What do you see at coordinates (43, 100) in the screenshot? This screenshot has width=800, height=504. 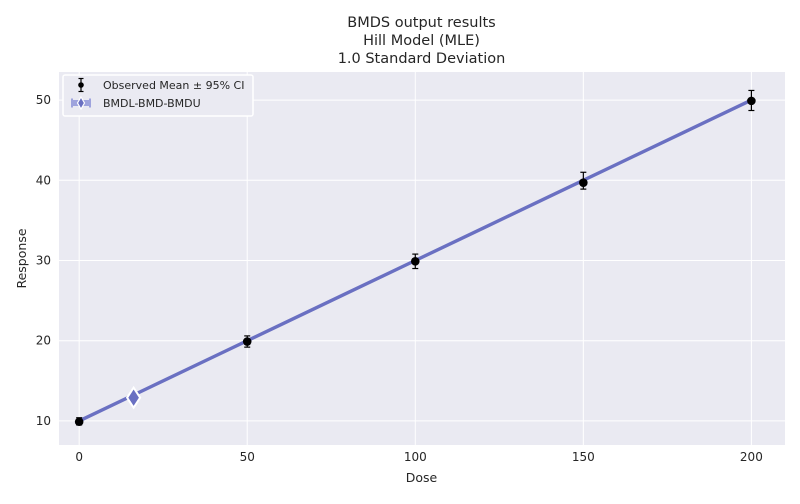 I see `y-tick-label: 50` at bounding box center [43, 100].